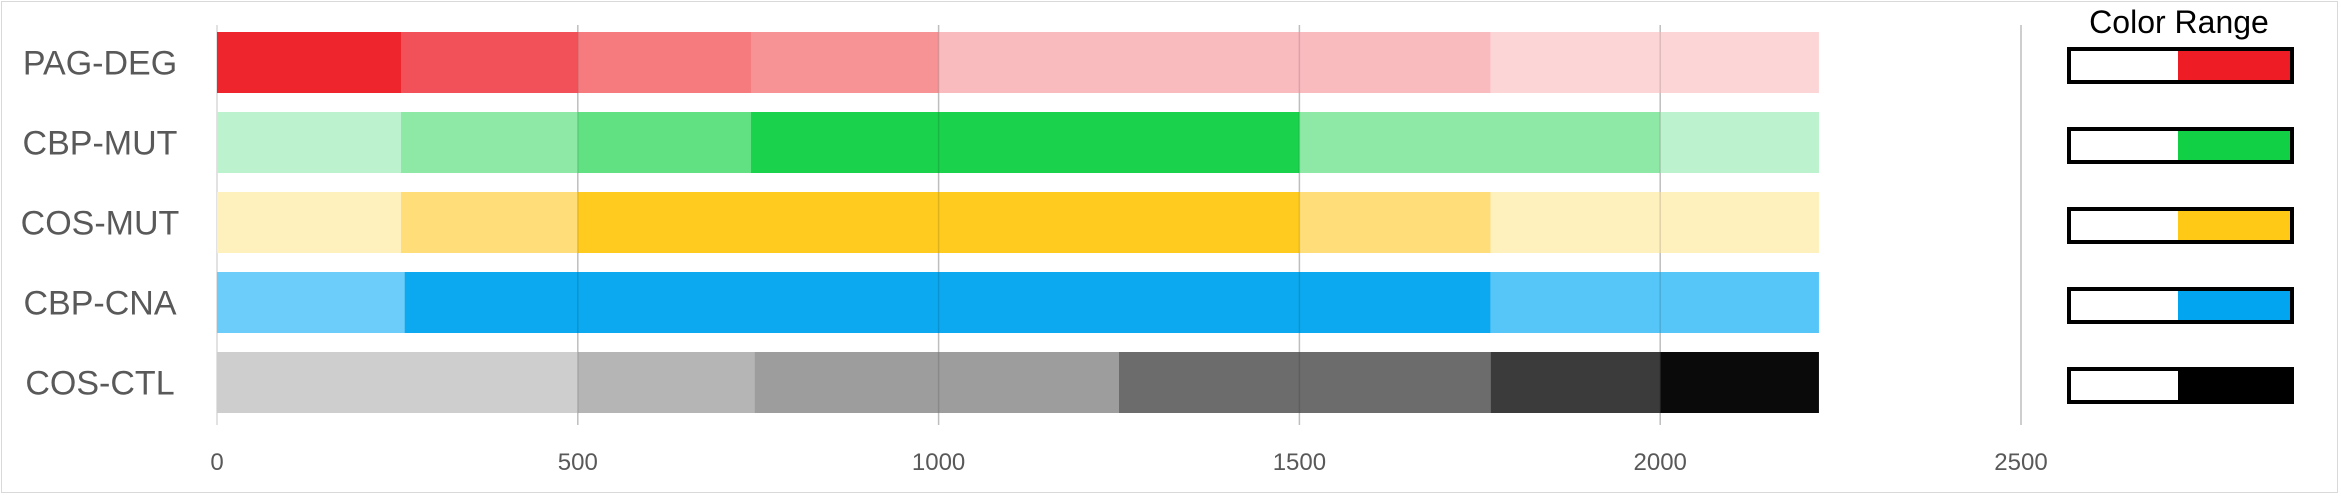  I want to click on category-label: COS-MUT, so click(100, 224).